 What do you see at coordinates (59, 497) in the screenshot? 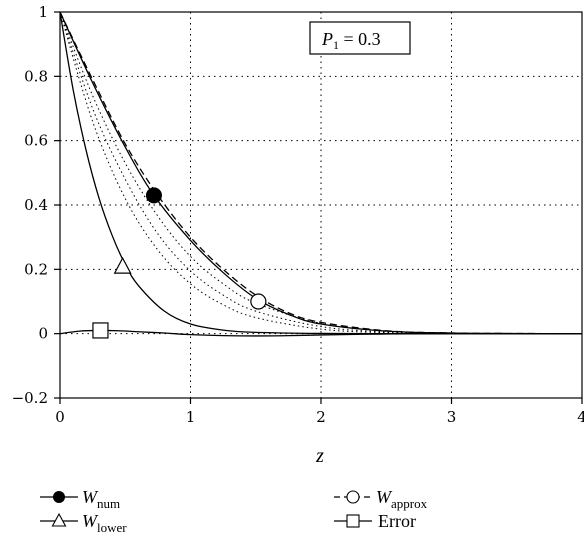
I see `filled-circle-marker` at bounding box center [59, 497].